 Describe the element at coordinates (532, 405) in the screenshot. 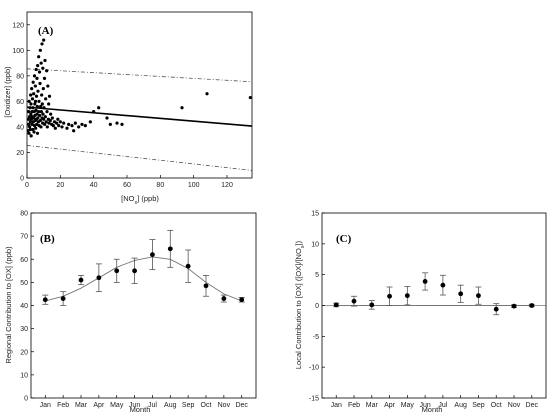

I see `panel-c-x-tick-label: Dec` at that location.